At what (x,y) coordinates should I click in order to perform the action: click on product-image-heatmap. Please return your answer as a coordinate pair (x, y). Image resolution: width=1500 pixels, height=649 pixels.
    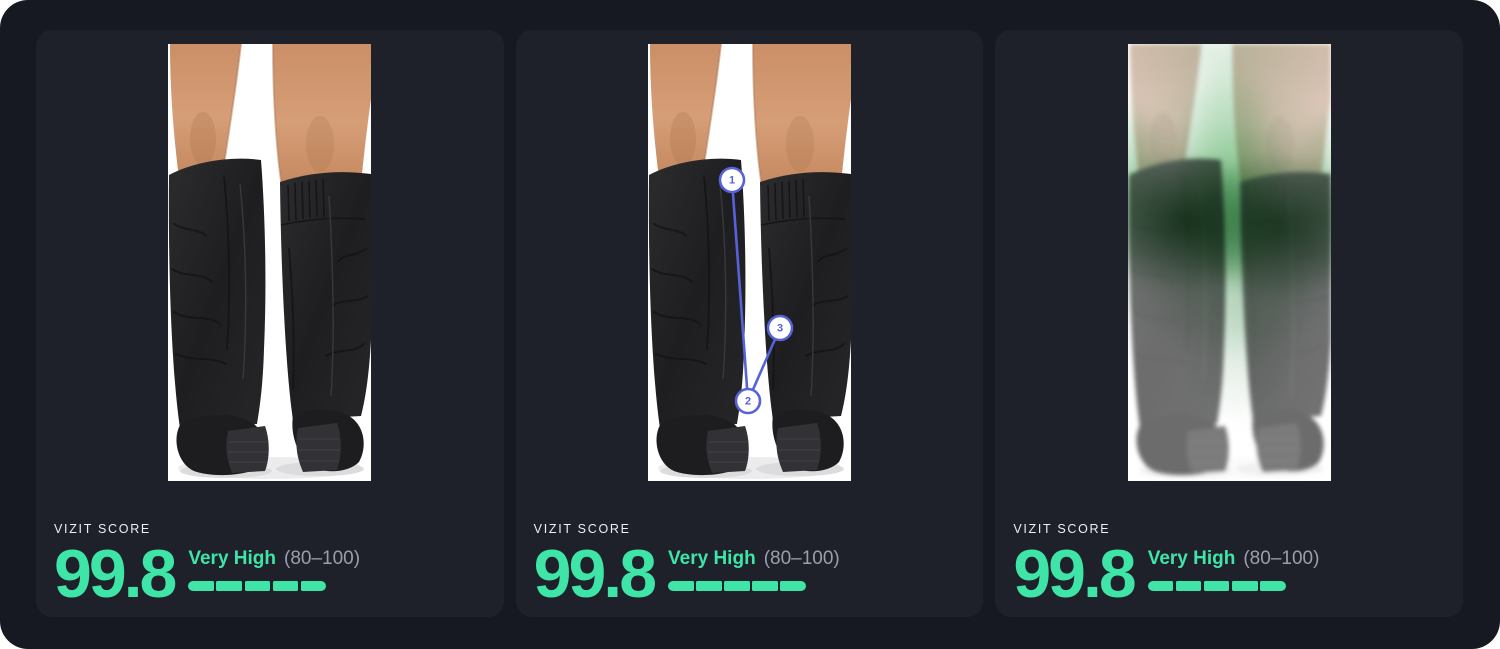
    Looking at the image, I should click on (1229, 262).